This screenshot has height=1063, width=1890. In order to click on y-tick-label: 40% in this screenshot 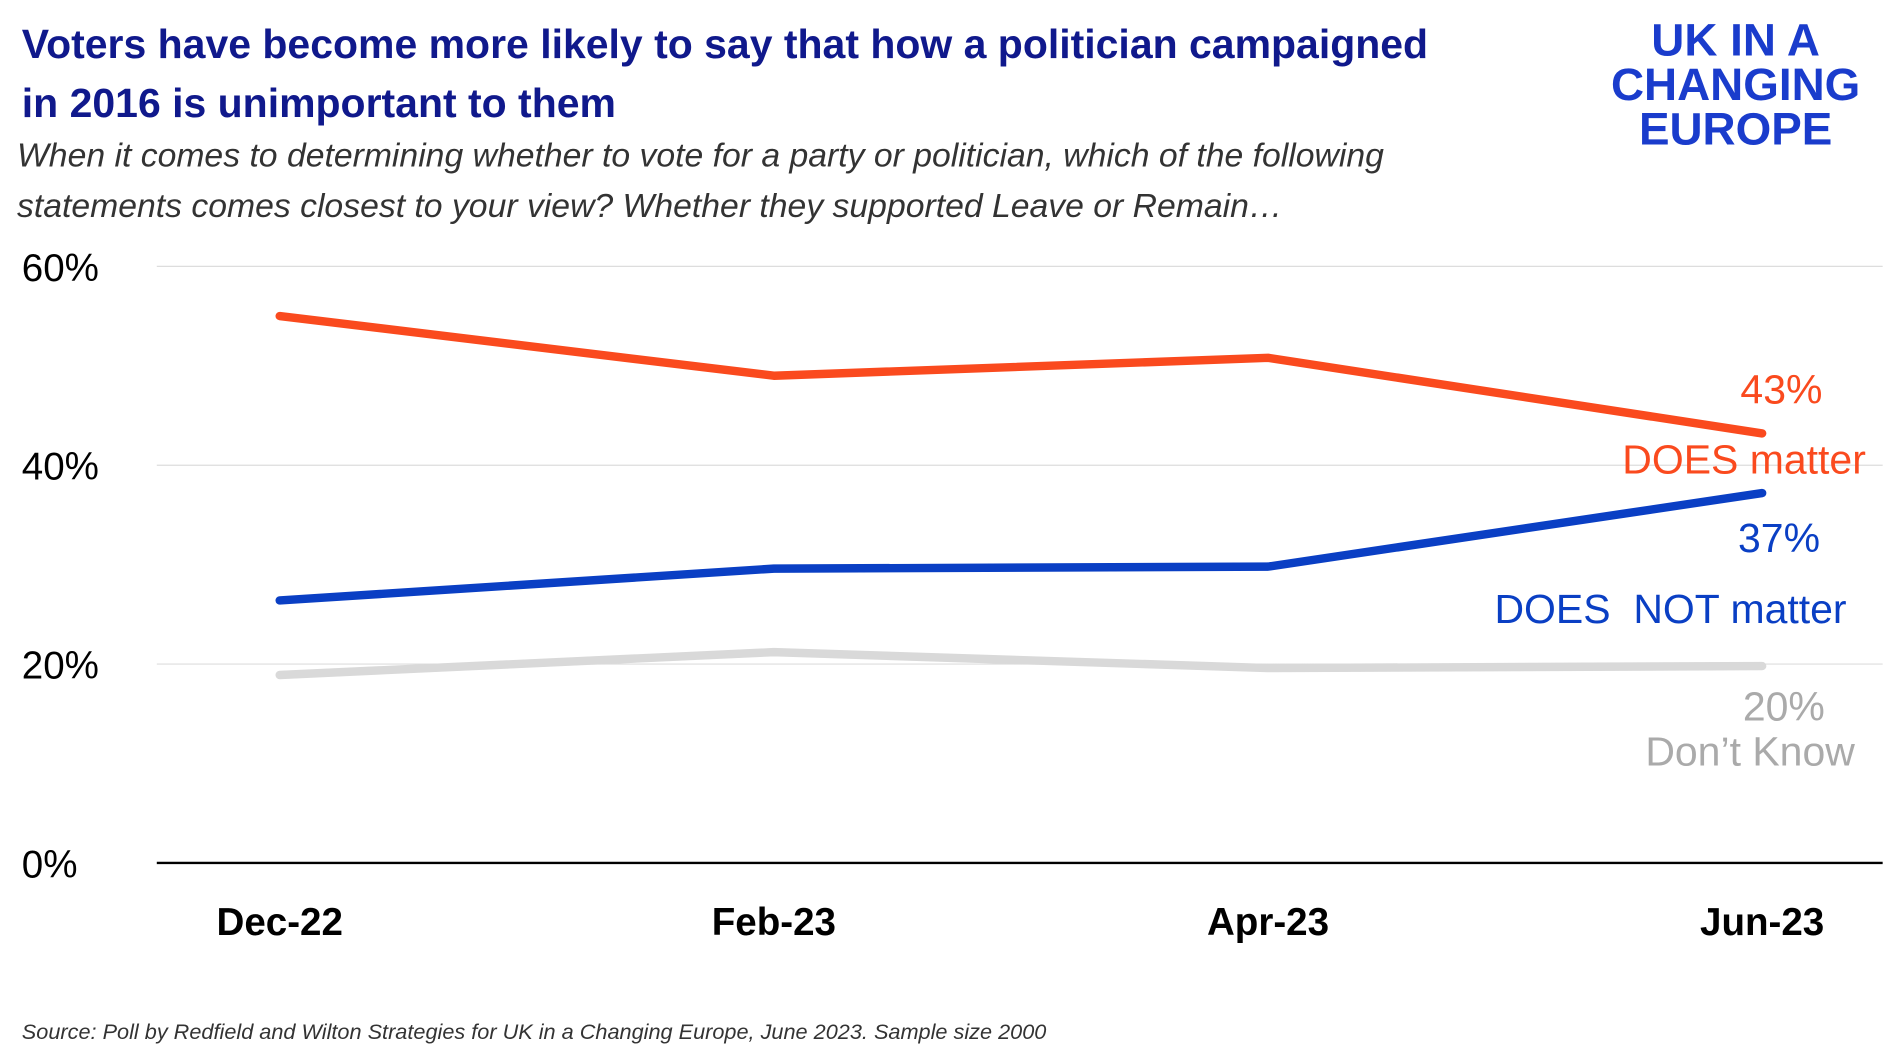, I will do `click(60, 467)`.